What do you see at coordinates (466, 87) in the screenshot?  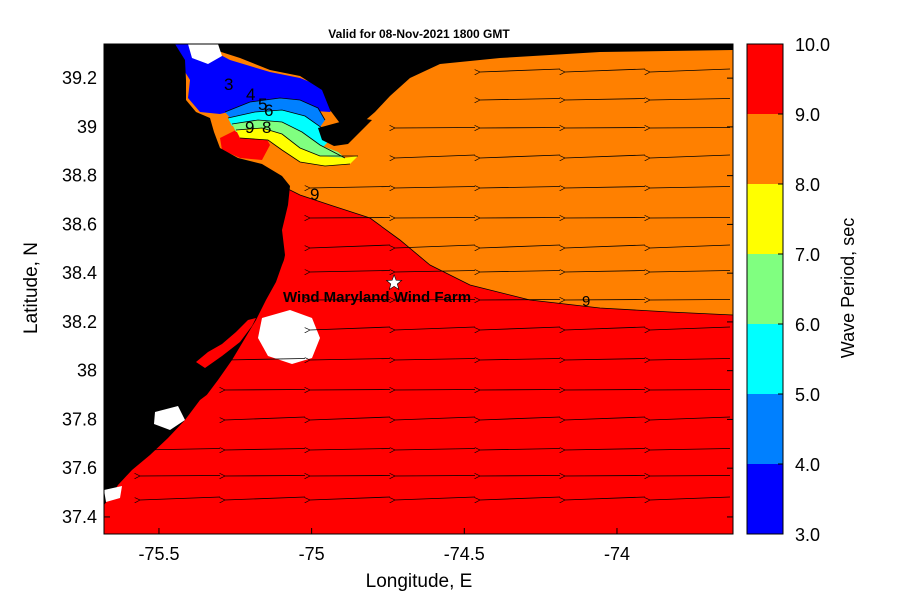 I see `land-new-jersey` at bounding box center [466, 87].